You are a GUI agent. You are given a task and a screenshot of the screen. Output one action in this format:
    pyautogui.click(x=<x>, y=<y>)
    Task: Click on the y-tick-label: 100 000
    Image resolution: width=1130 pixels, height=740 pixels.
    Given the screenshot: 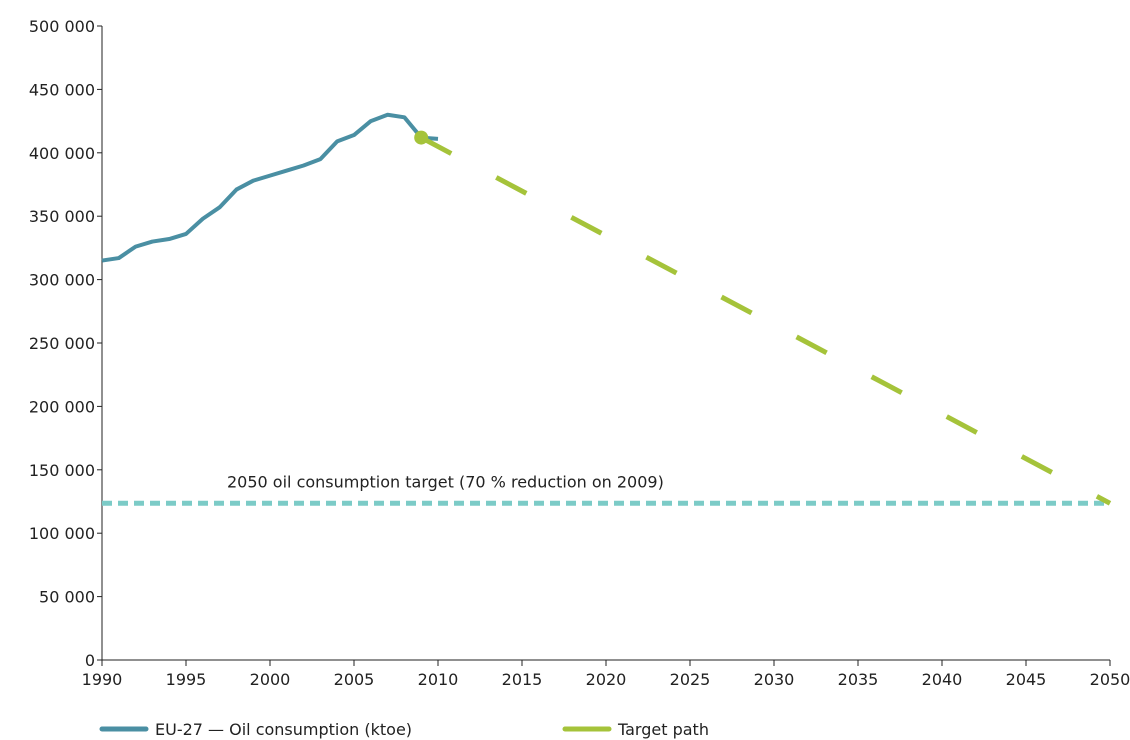 What is the action you would take?
    pyautogui.click(x=62, y=533)
    